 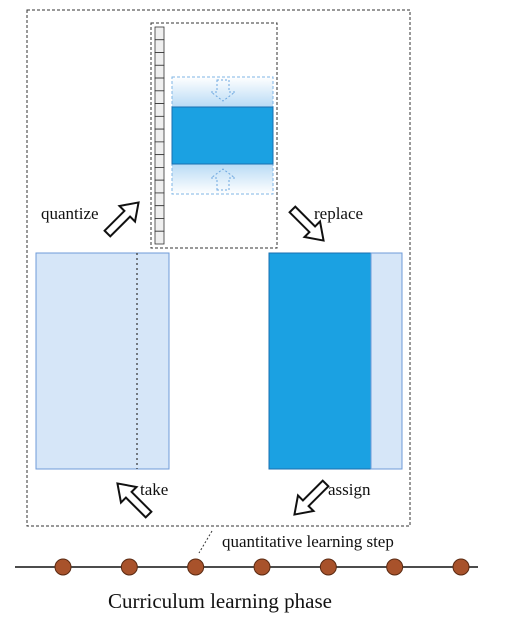 I want to click on up-dashed-arrow-icon, so click(x=223, y=179).